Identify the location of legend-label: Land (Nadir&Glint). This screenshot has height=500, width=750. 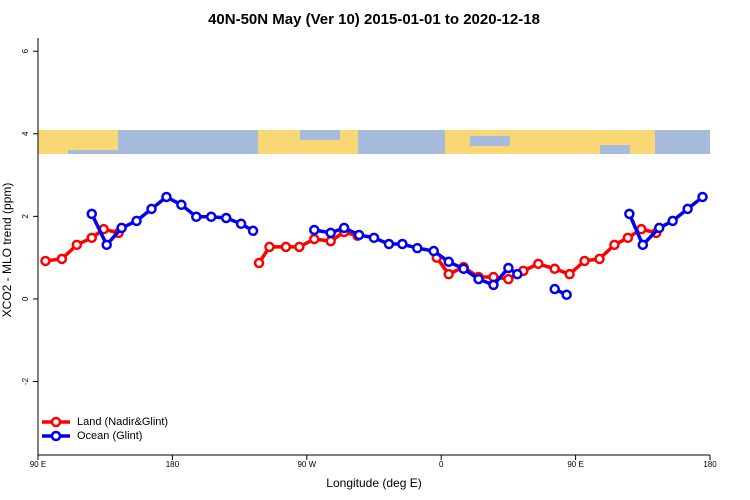
(122, 422).